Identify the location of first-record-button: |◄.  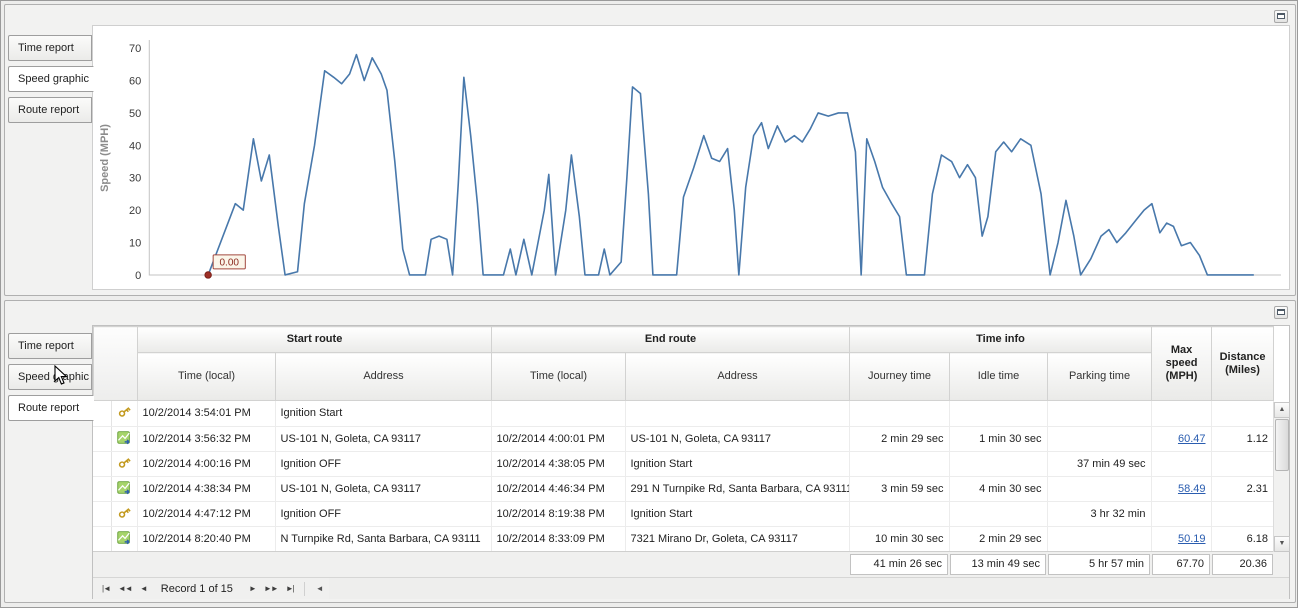
(106, 588).